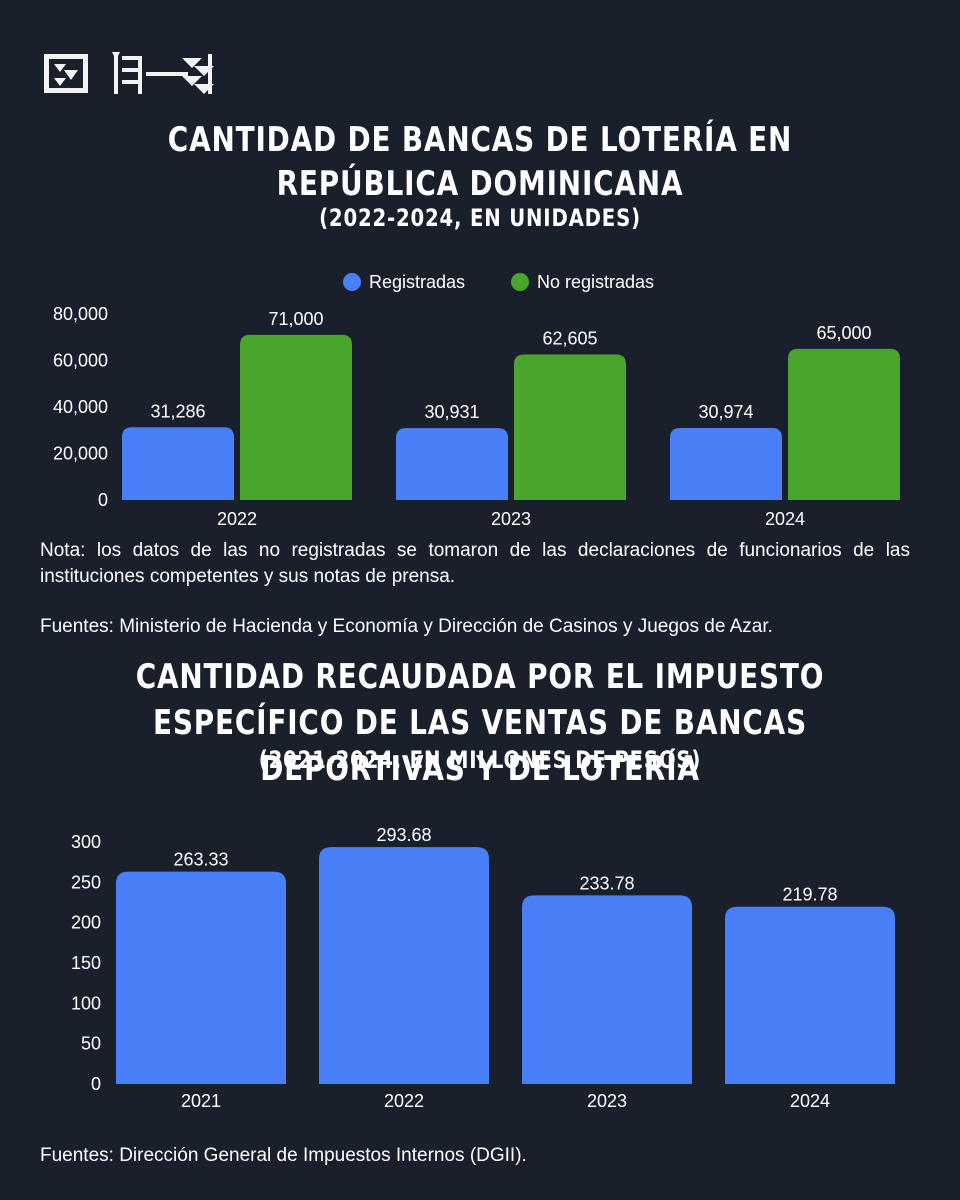 The height and width of the screenshot is (1200, 960). I want to click on legend-label-0: Registradas, so click(417, 282).